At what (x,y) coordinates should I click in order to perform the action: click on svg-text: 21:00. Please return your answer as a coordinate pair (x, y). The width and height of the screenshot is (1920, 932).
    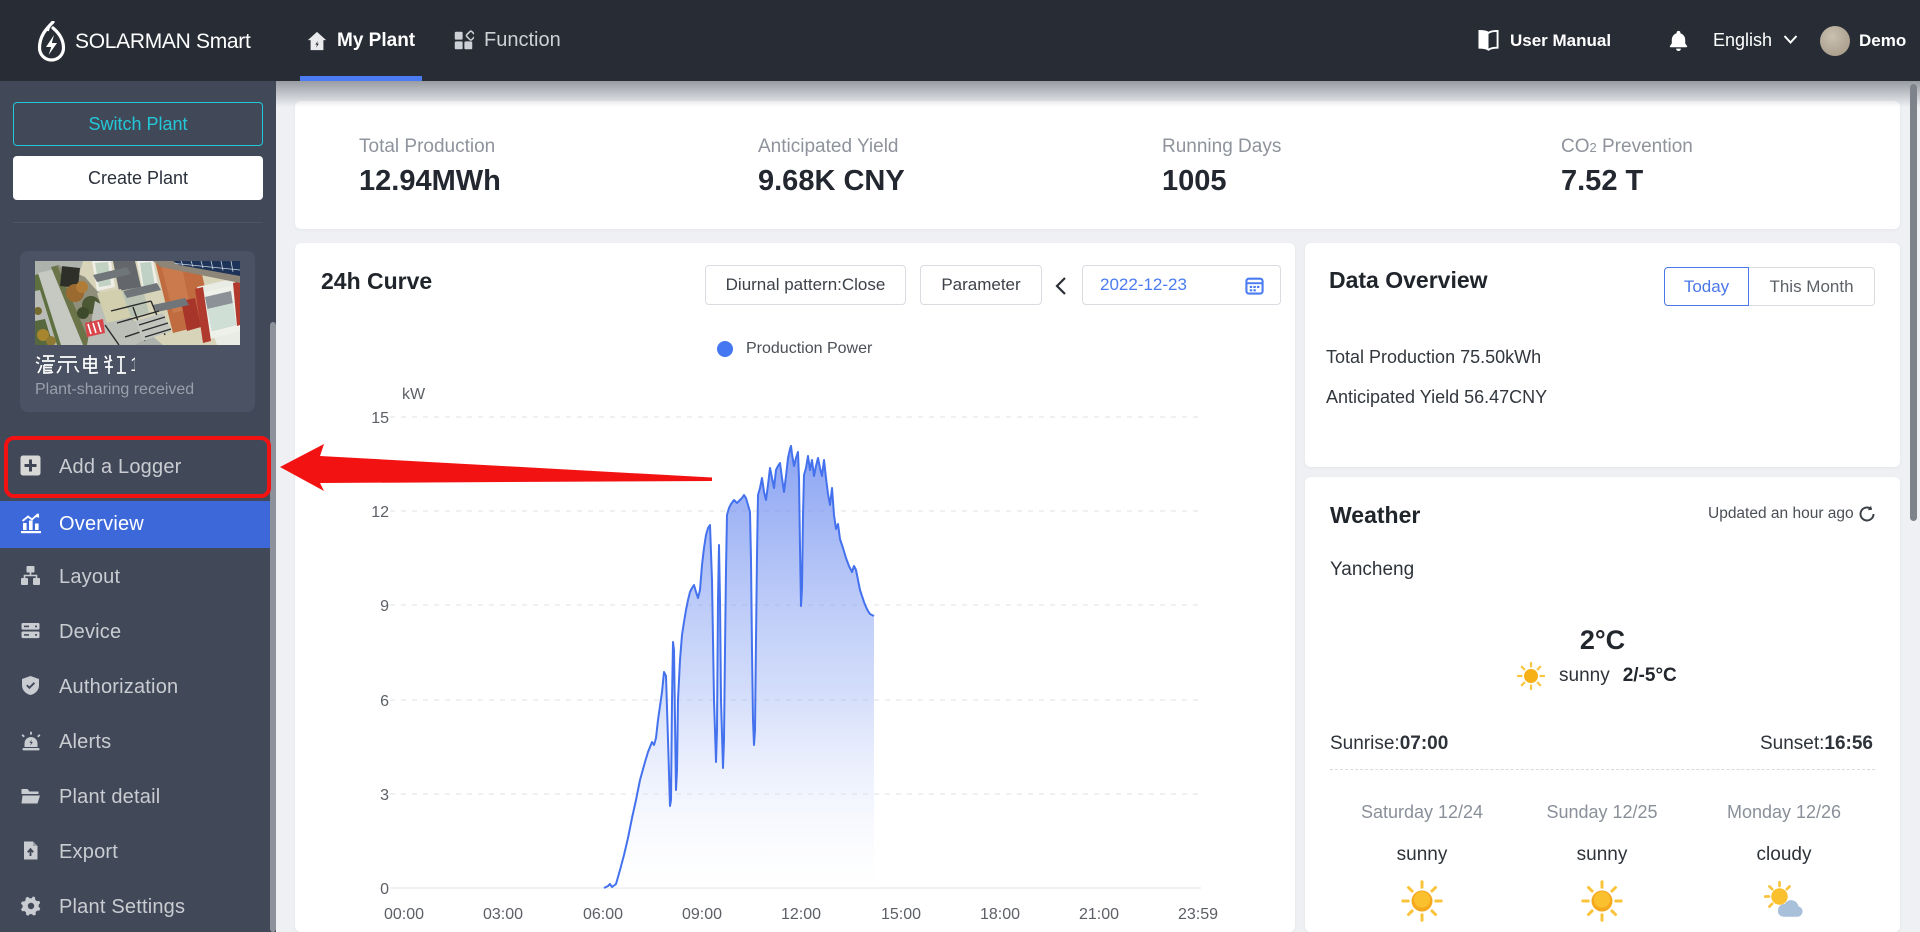
    Looking at the image, I should click on (1099, 914).